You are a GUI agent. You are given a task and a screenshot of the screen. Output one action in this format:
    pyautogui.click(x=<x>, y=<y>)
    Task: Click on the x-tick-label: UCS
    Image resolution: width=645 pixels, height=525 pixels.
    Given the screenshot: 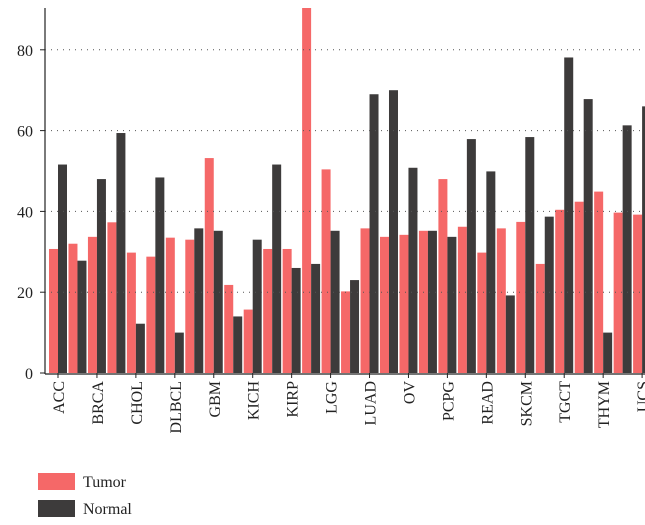 What is the action you would take?
    pyautogui.click(x=640, y=396)
    